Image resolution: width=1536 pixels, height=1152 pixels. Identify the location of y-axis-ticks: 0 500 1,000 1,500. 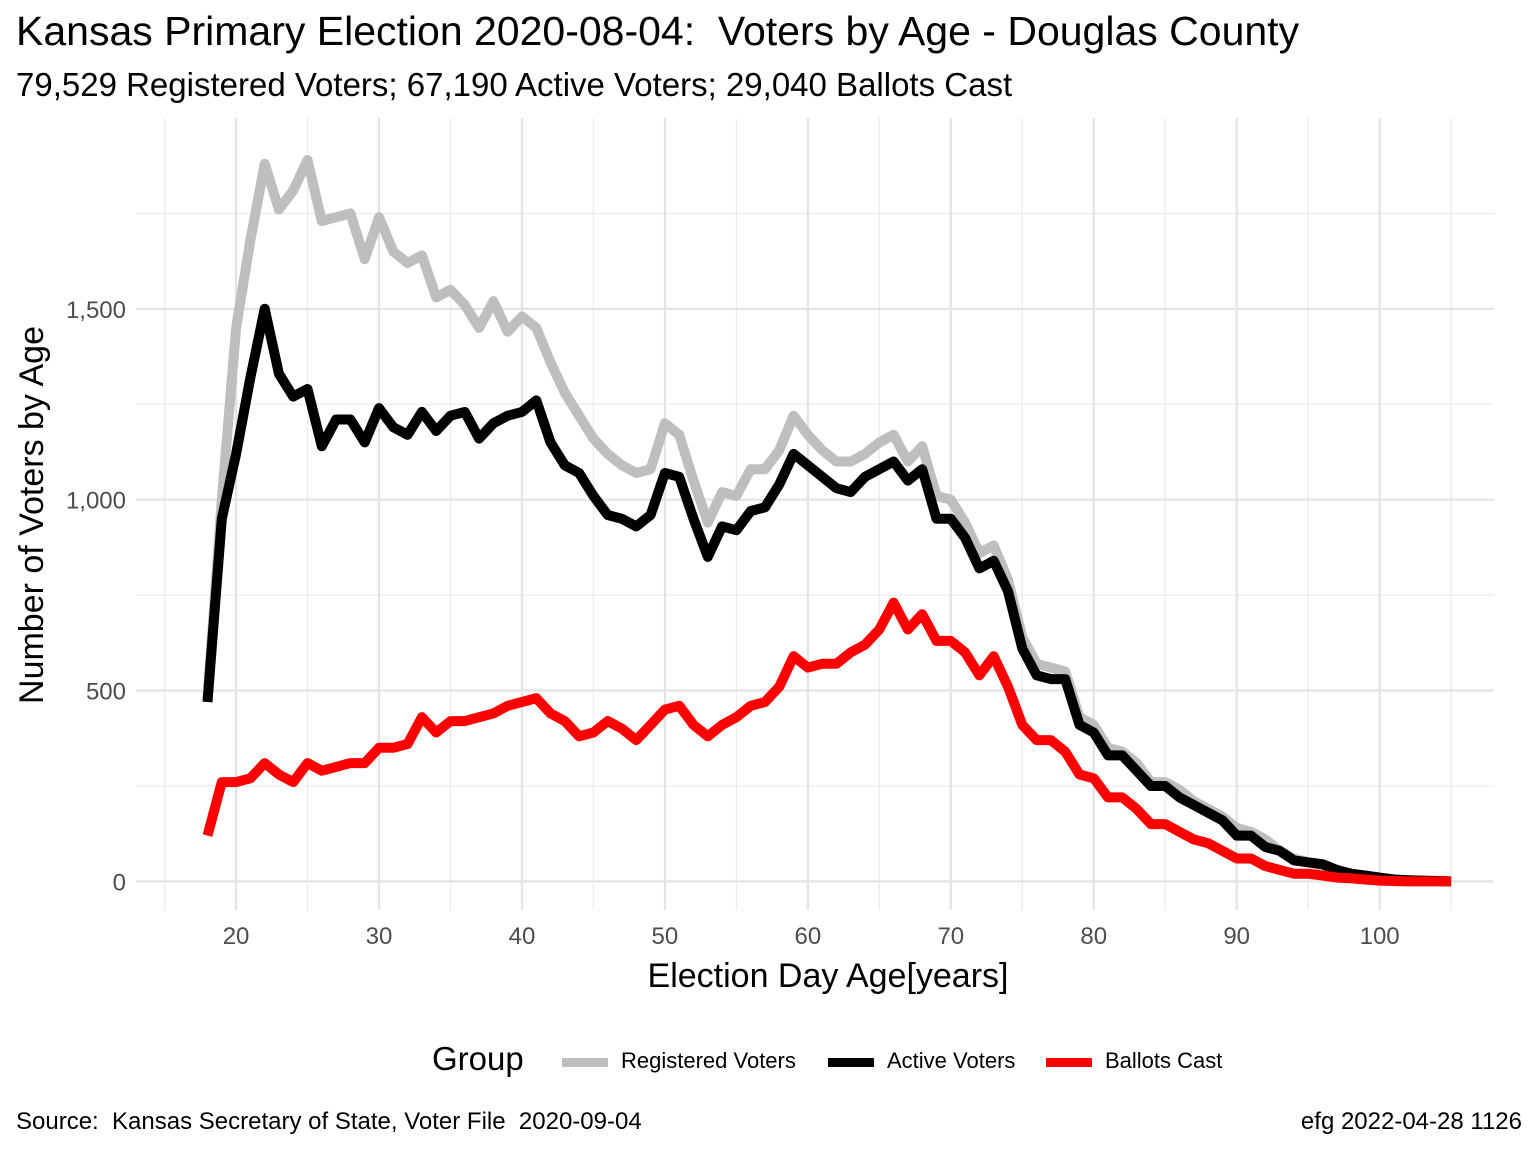
(96, 597).